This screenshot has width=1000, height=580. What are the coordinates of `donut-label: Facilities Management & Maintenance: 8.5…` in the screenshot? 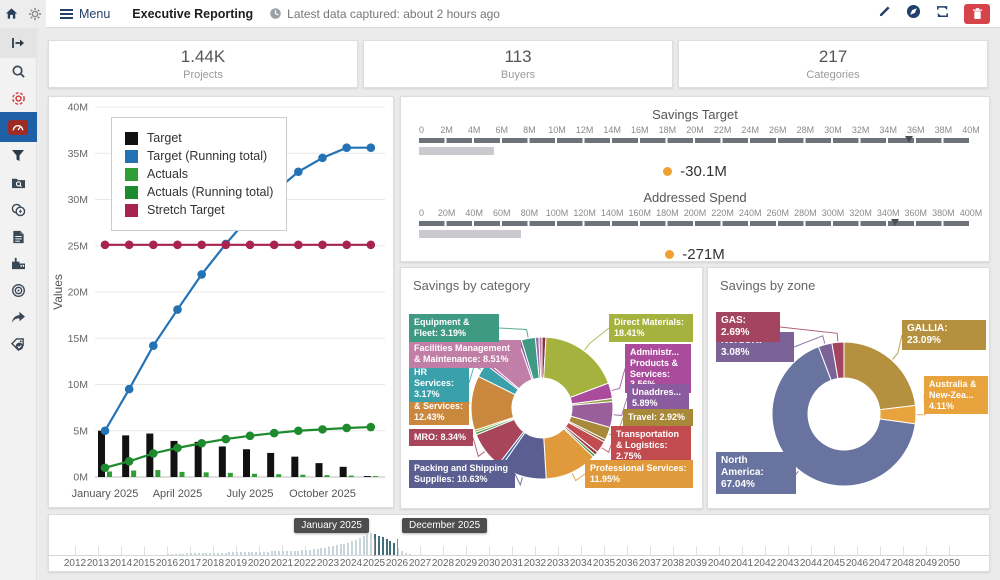 It's located at (465, 354).